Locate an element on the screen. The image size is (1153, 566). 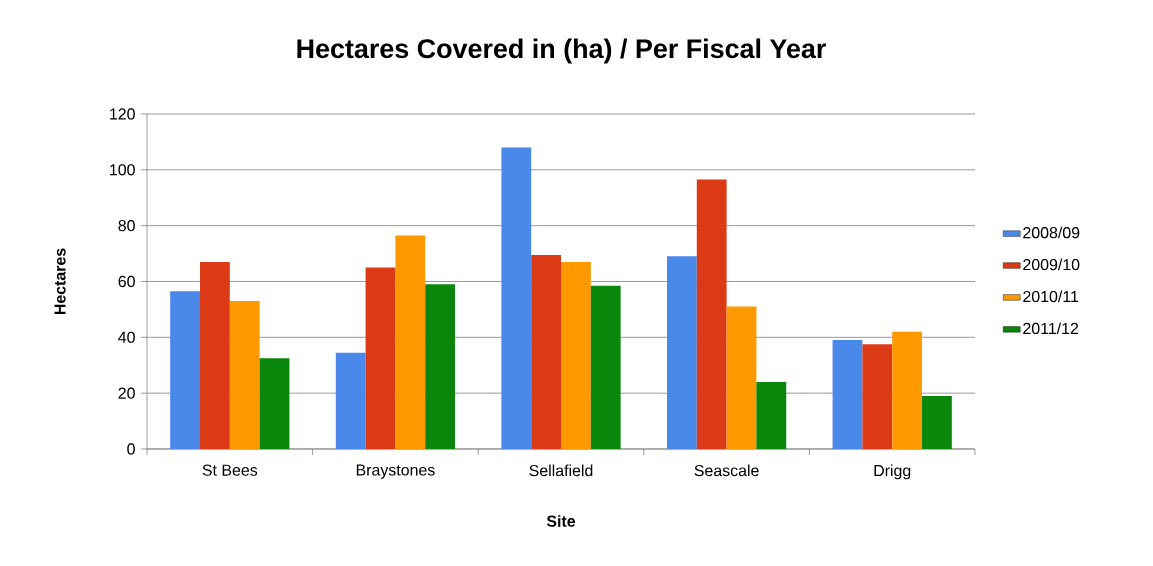
x-tick-label: Sellafield is located at coordinates (561, 470).